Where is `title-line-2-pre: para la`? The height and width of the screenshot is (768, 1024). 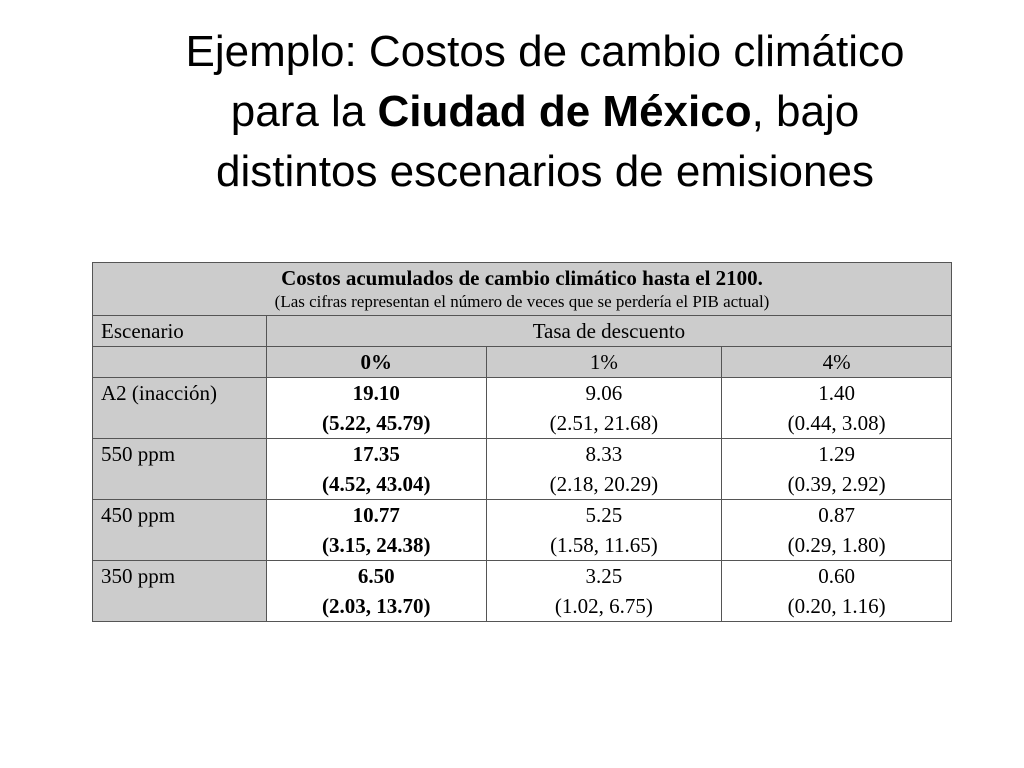
title-line-2-pre: para la is located at coordinates (304, 111).